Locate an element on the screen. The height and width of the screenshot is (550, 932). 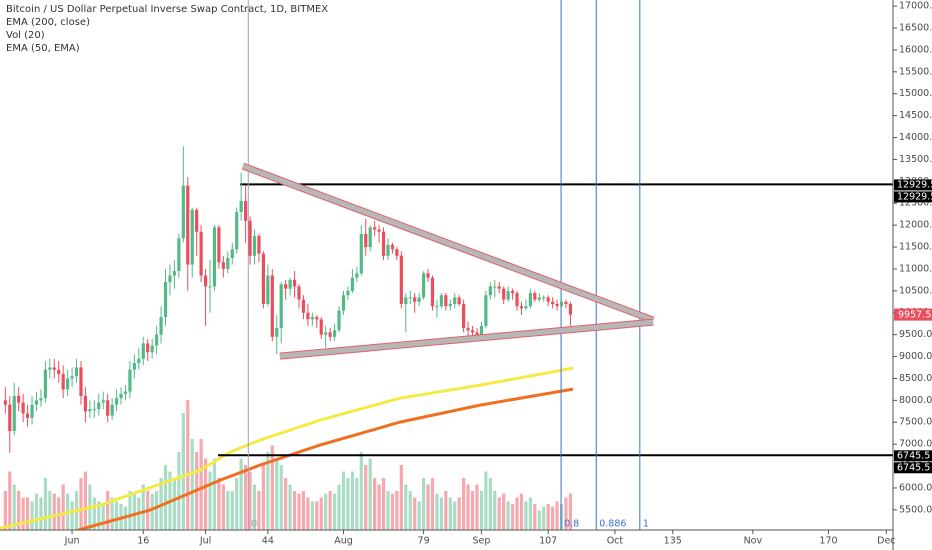
last-price-box is located at coordinates (913, 314).